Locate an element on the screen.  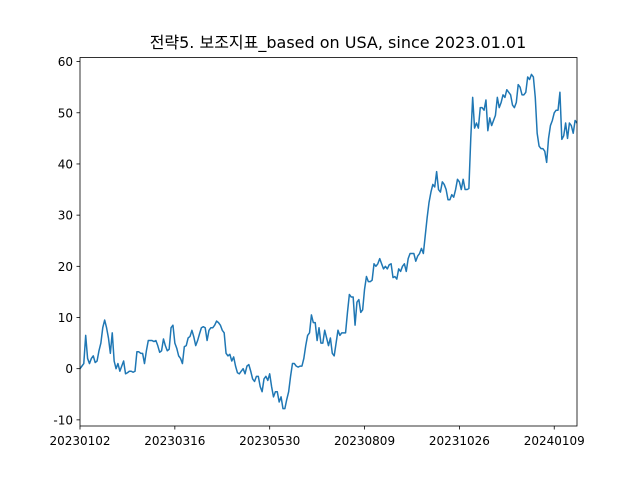
y-tick-label: 0 is located at coordinates (69, 369).